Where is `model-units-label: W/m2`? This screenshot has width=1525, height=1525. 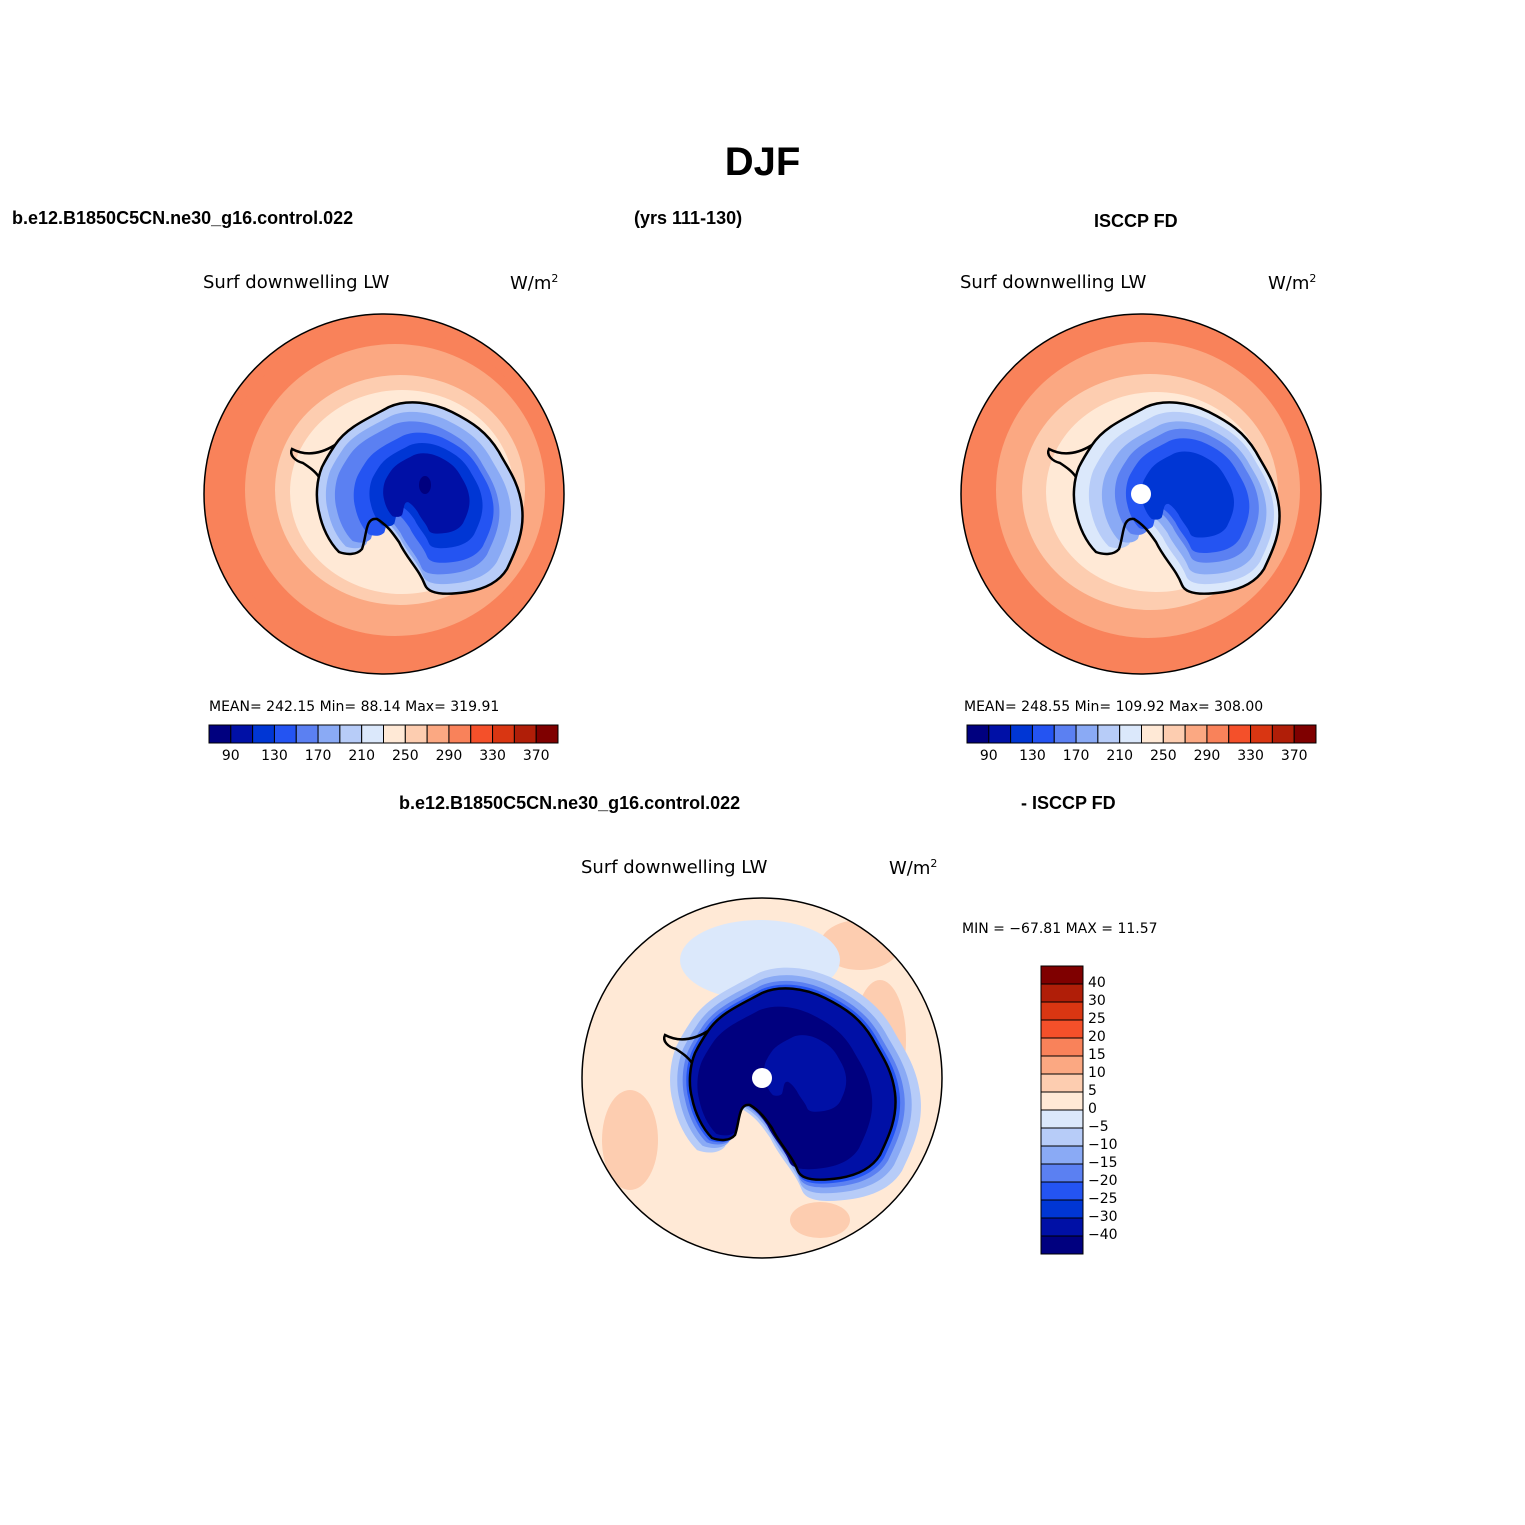
model-units-label: W/m2 is located at coordinates (534, 283).